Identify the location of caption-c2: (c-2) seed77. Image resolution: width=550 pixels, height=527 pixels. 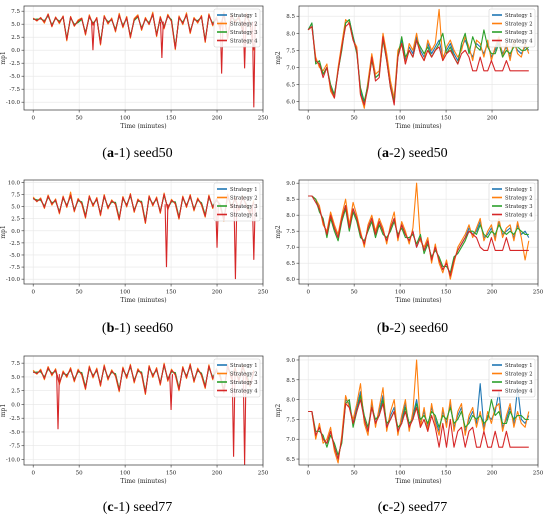
(412, 507).